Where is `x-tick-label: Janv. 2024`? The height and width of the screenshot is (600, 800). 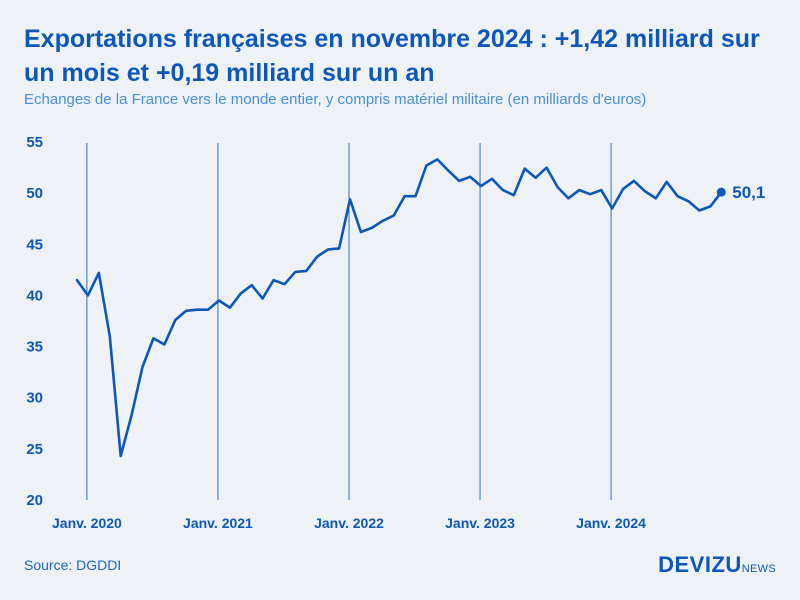 x-tick-label: Janv. 2024 is located at coordinates (611, 523).